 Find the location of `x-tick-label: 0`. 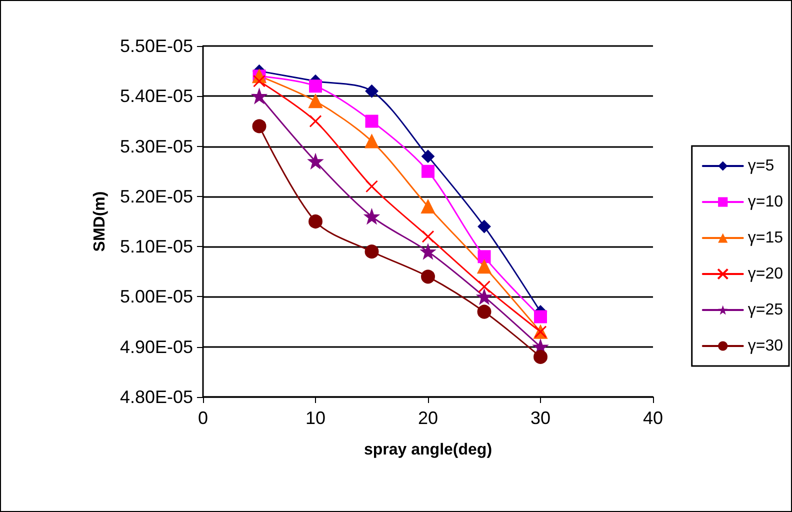

x-tick-label: 0 is located at coordinates (203, 418).